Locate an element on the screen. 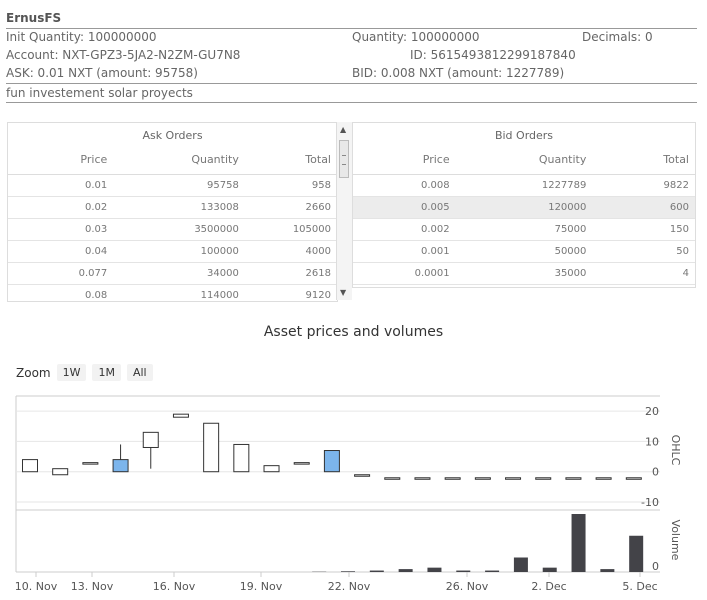 The width and height of the screenshot is (707, 600). bid-order-cell-price: 0.002 is located at coordinates (404, 229).